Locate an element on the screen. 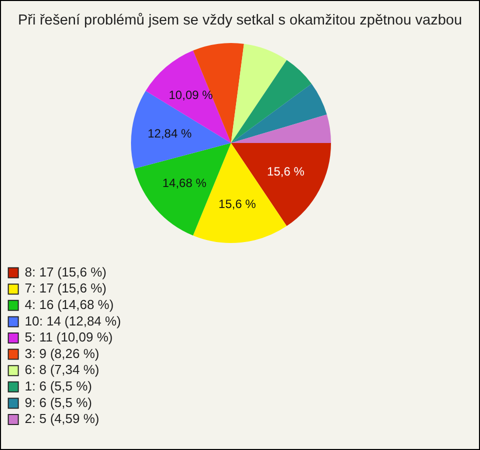 The height and width of the screenshot is (450, 480). data-label: 10,09 % is located at coordinates (191, 95).